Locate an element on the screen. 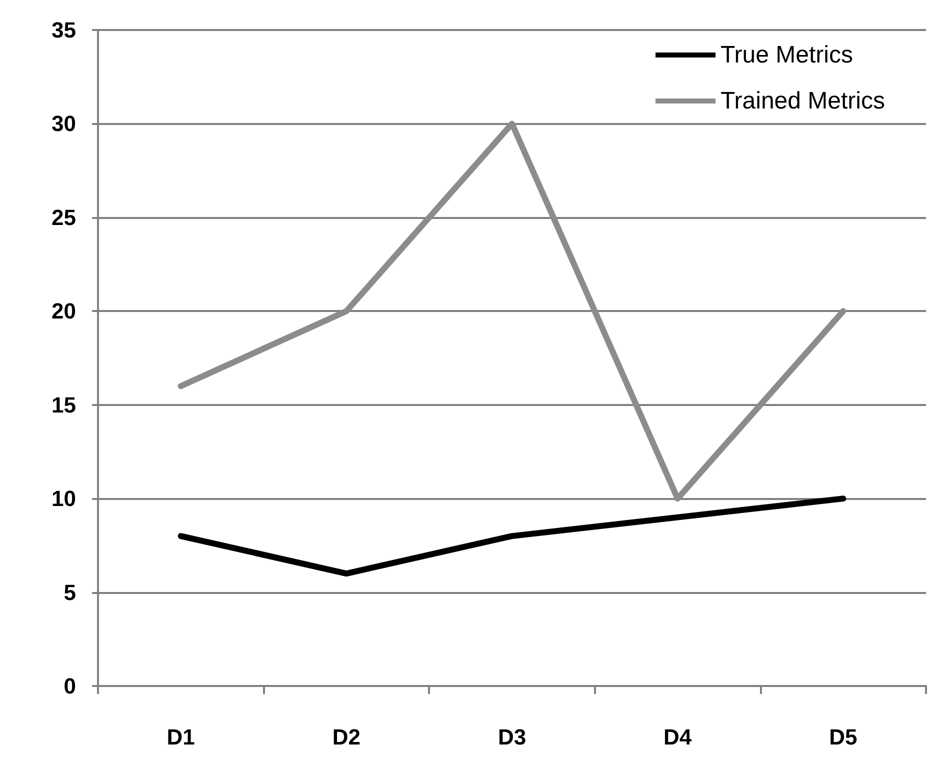  x-tick-label: D3 is located at coordinates (512, 737).